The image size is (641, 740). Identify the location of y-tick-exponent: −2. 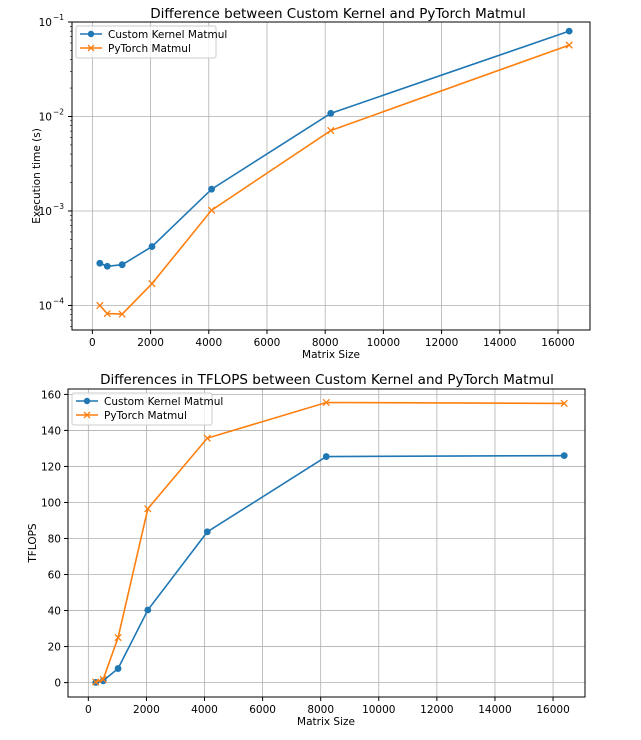
(58, 111).